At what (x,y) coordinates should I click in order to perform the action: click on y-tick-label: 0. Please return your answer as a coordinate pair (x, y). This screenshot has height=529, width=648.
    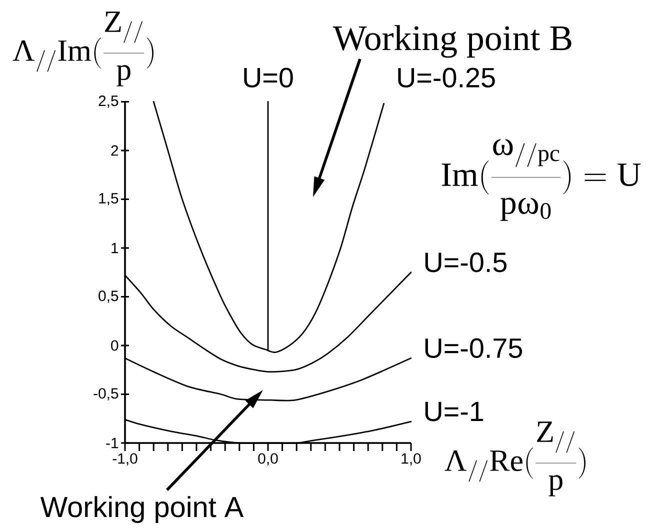
    Looking at the image, I should click on (114, 345).